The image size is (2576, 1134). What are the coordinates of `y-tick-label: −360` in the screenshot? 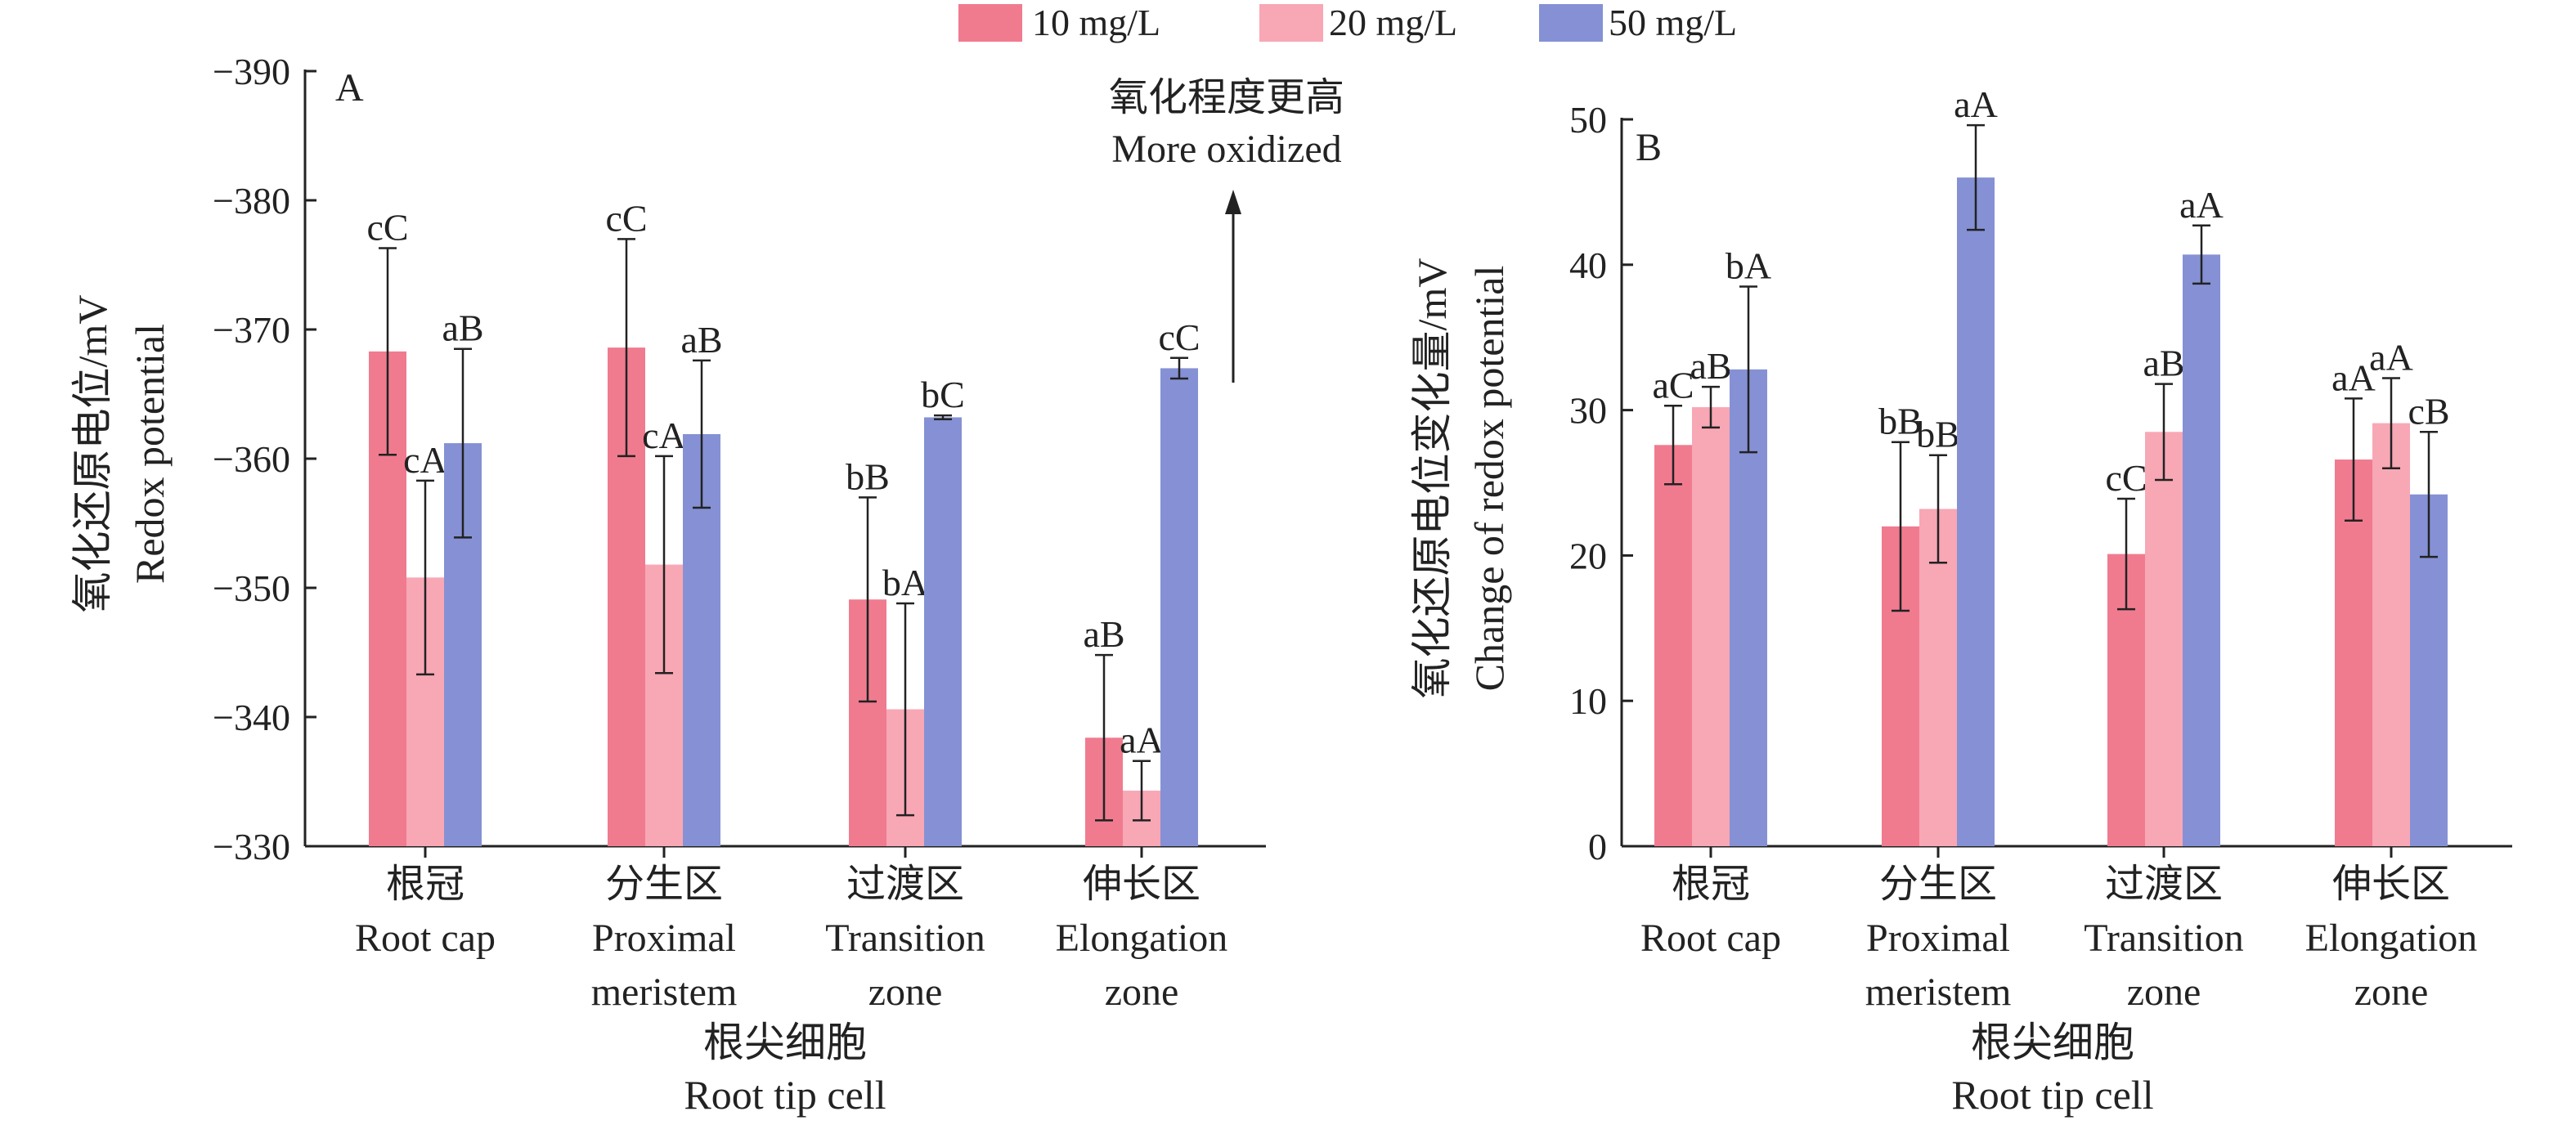 It's located at (251, 459).